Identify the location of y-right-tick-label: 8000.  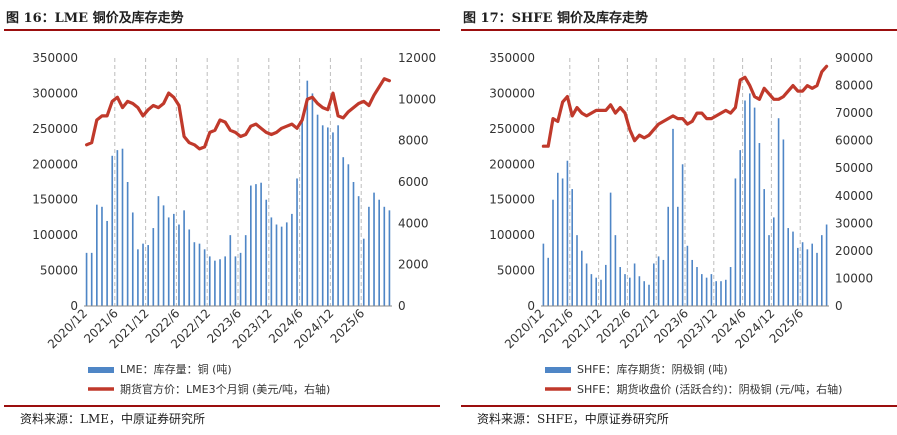
(413, 141).